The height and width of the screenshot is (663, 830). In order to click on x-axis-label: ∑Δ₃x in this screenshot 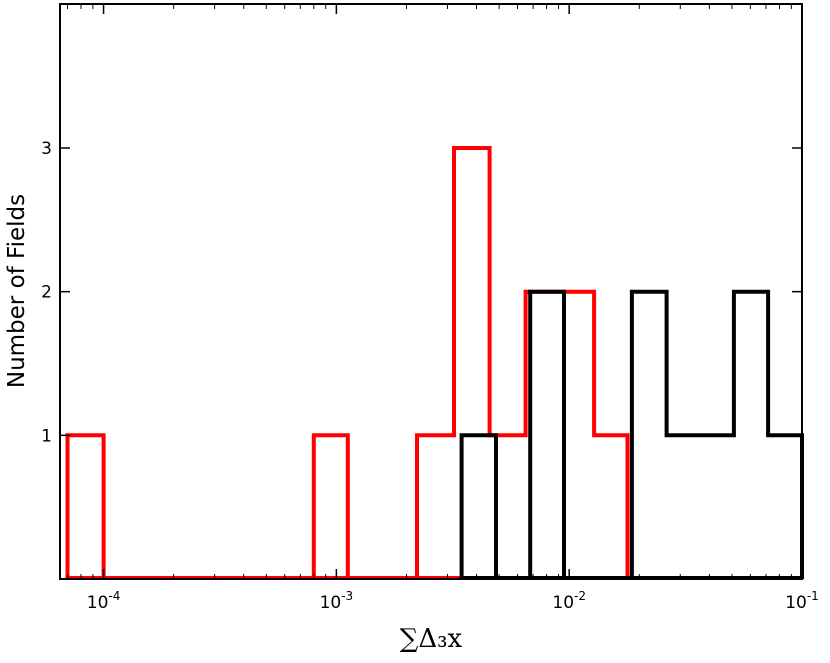, I will do `click(431, 639)`.